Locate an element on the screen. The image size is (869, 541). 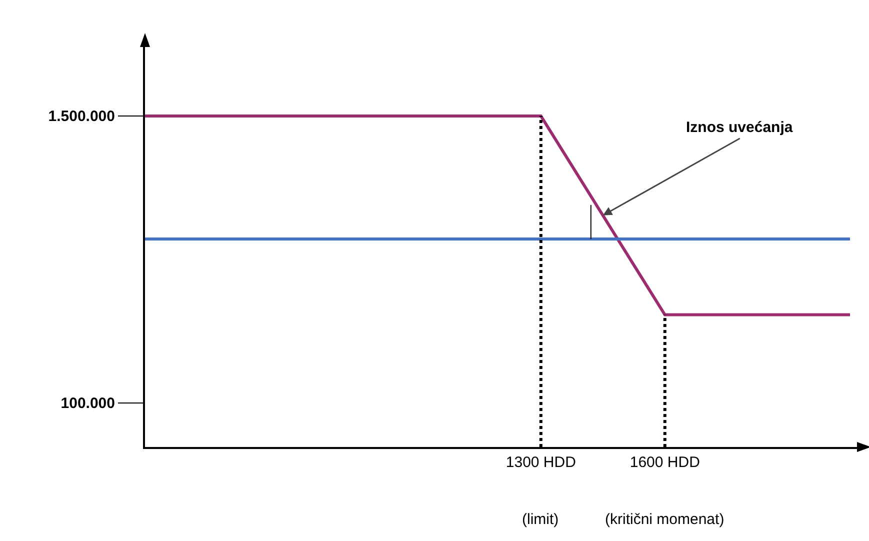
text: (kritični momenat) is located at coordinates (664, 519).